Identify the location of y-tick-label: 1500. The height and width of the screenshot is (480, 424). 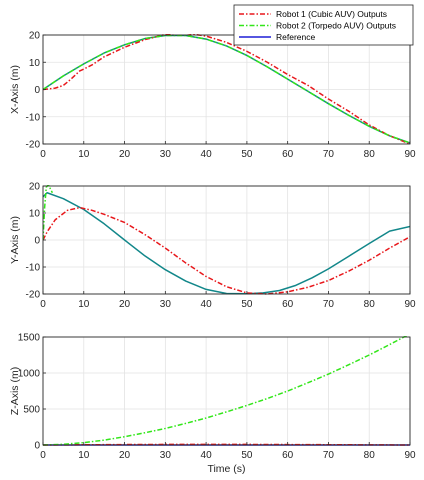
(29, 338).